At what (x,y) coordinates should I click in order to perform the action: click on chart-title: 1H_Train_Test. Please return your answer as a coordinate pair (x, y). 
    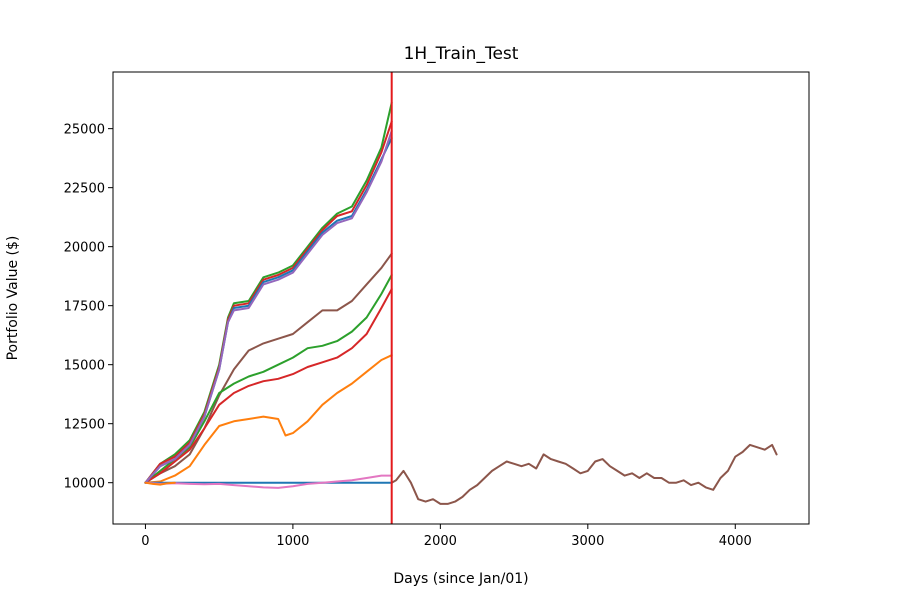
    Looking at the image, I should click on (461, 54).